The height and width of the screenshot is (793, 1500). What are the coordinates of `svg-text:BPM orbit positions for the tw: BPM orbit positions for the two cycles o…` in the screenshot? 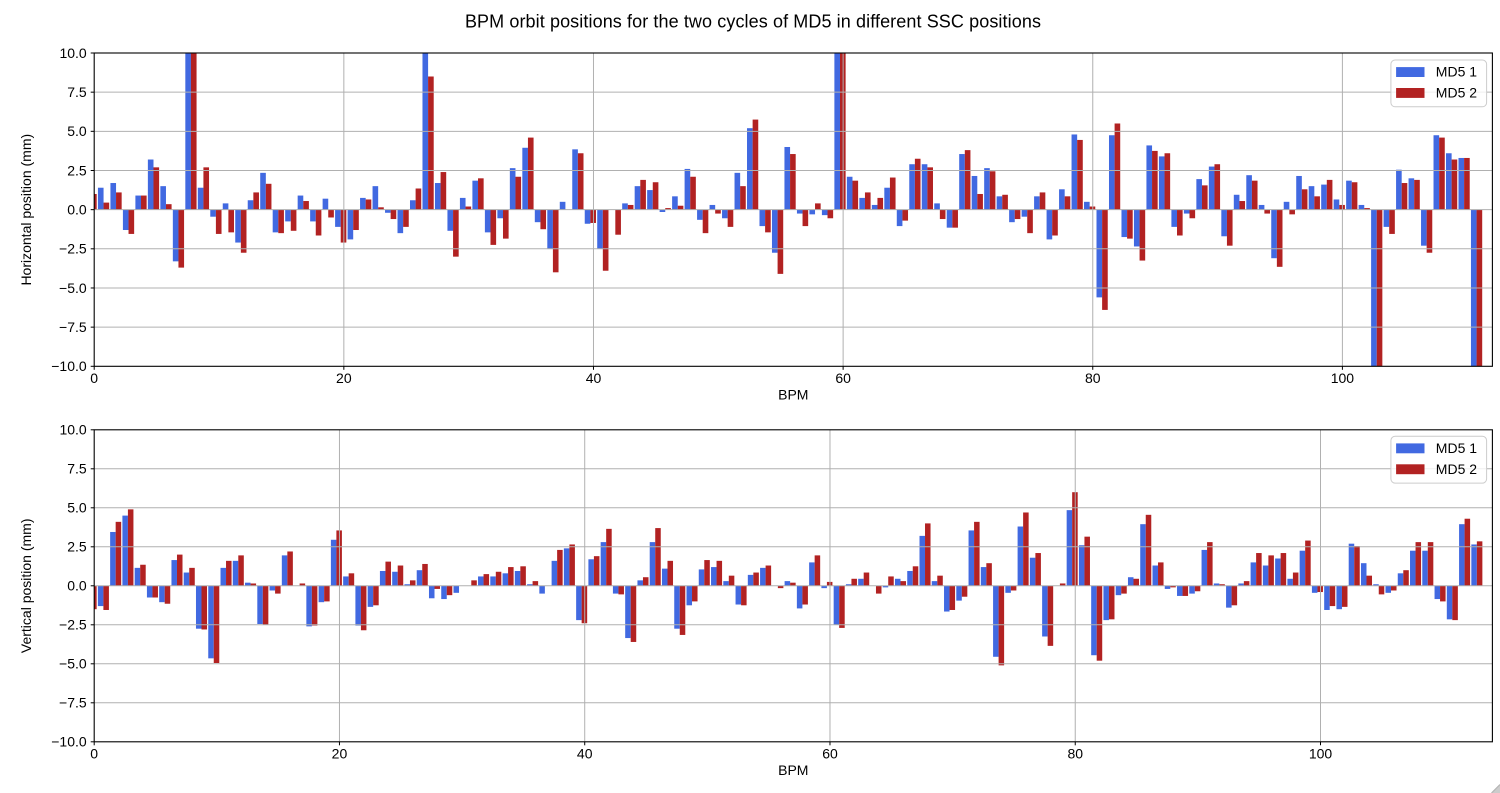 It's located at (753, 22).